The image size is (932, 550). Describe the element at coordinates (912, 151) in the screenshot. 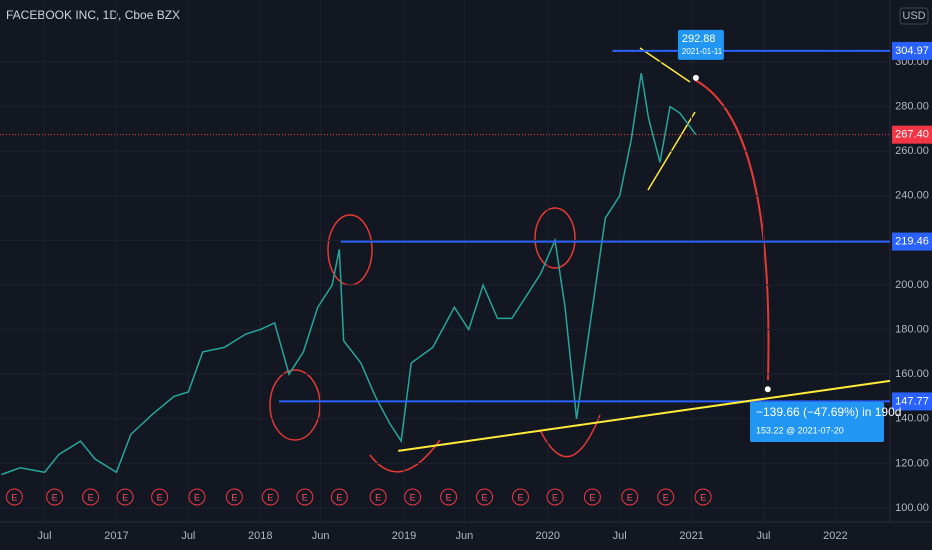

I see `y-tick-label: 260.00` at that location.